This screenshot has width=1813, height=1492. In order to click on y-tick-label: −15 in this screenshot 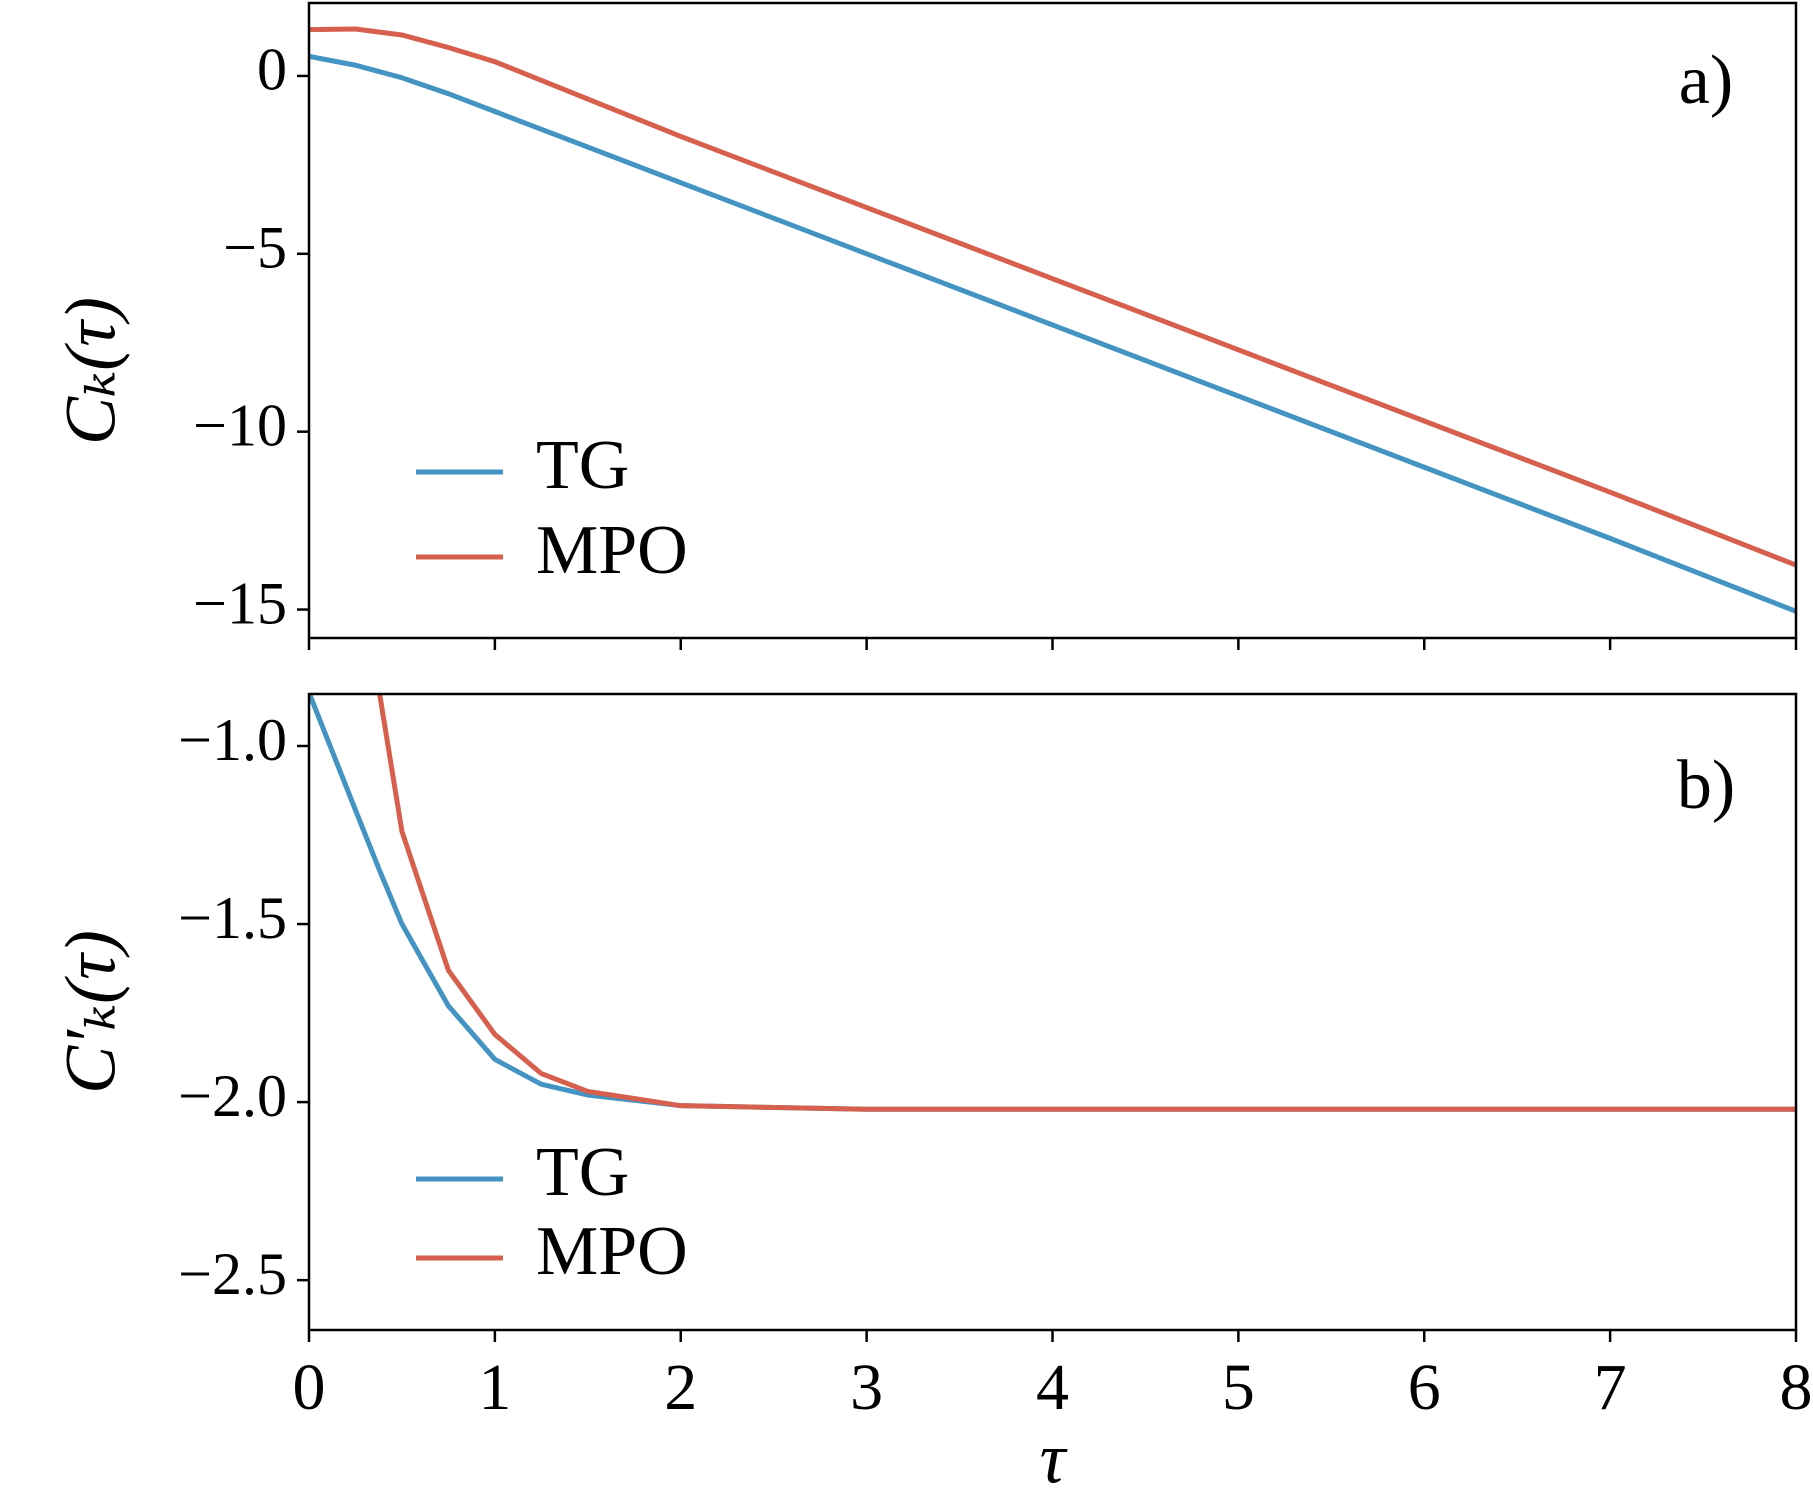, I will do `click(240, 603)`.